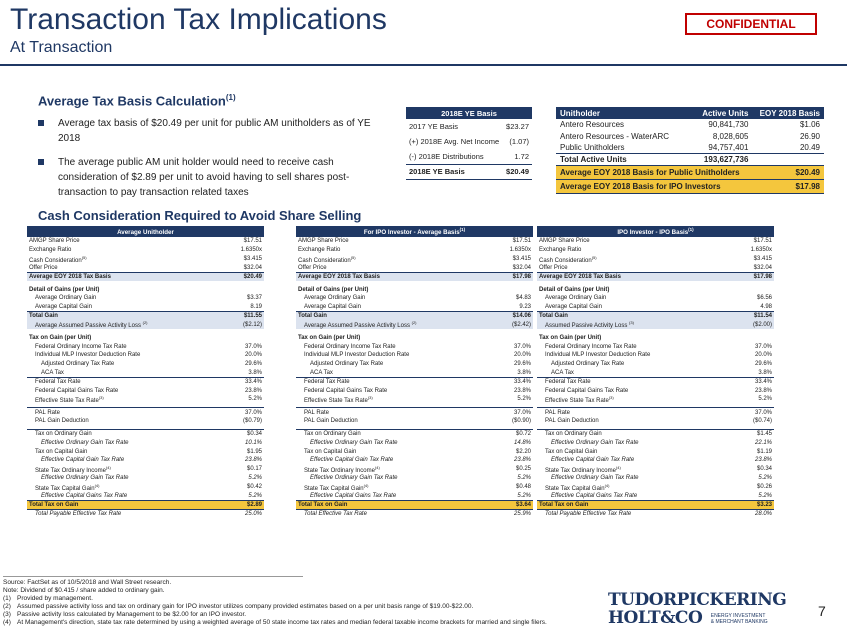 This screenshot has height=635, width=847. What do you see at coordinates (148, 513) in the screenshot?
I see `table-row: Total Payable Effective Tax Rate 25.0%` at bounding box center [148, 513].